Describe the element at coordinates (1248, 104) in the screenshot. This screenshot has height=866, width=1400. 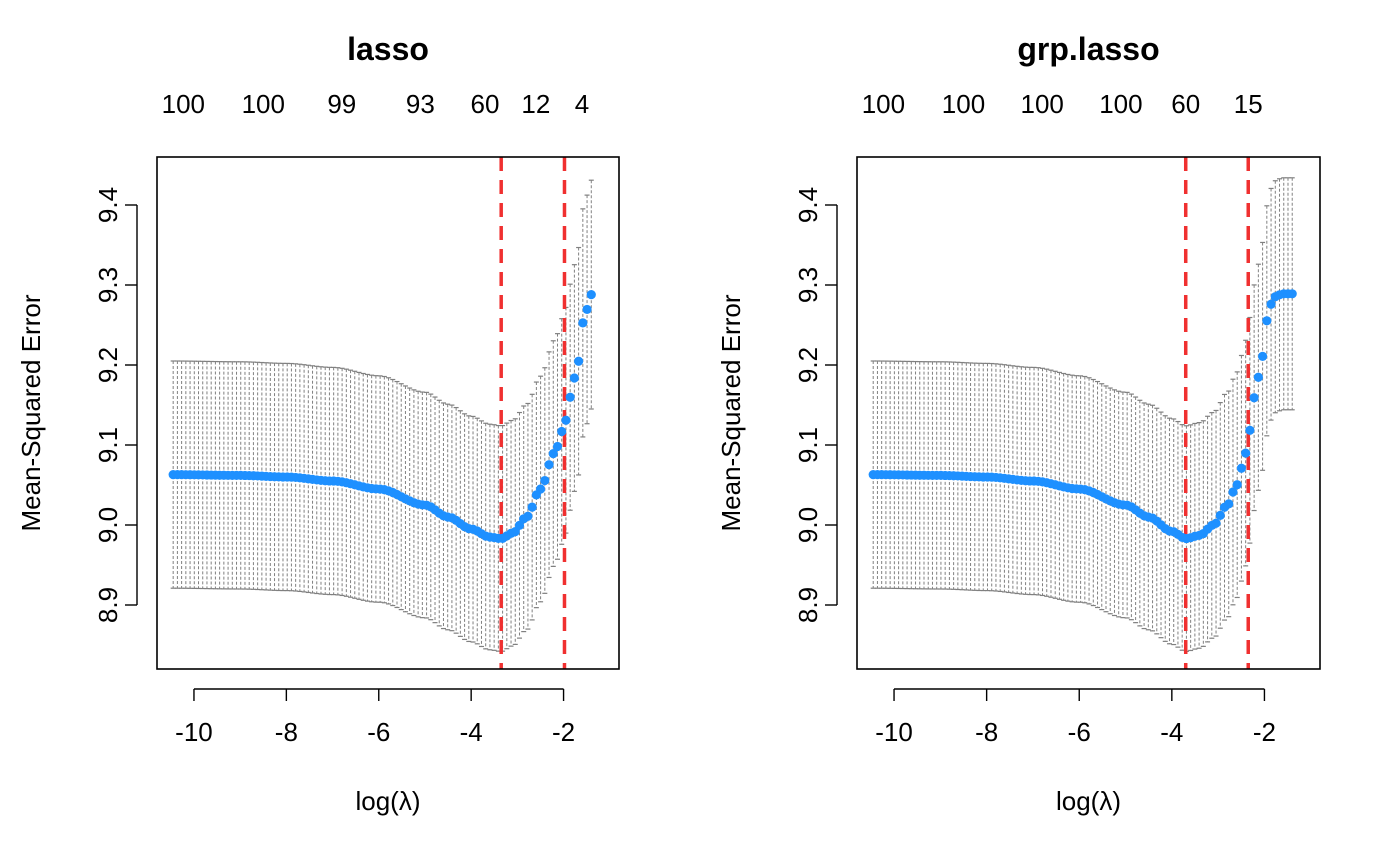
I see `top-count-label: 15` at that location.